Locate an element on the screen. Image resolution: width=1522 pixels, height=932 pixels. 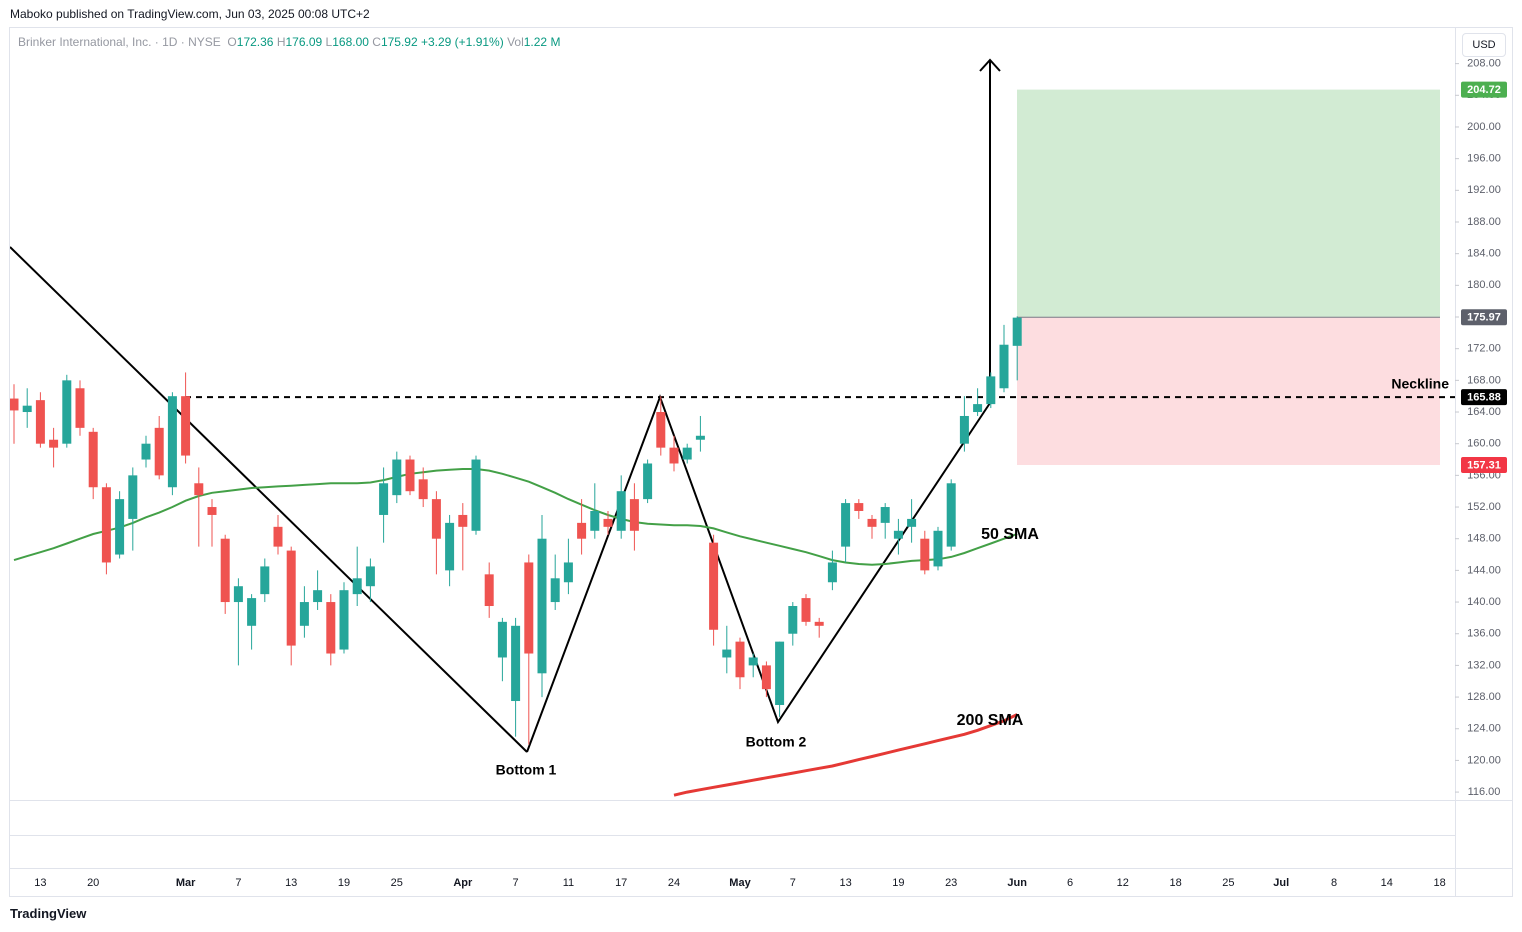
y-tick-label: 192.00 is located at coordinates (1484, 190).